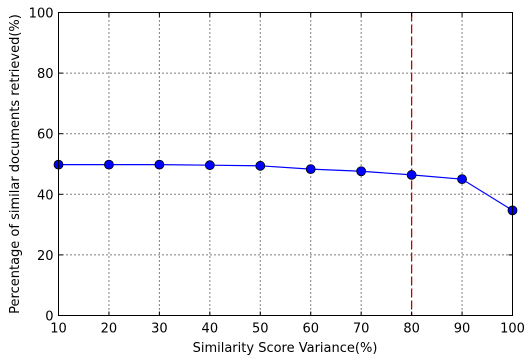 Image resolution: width=527 pixels, height=362 pixels. I want to click on x-tick-label: 70, so click(361, 329).